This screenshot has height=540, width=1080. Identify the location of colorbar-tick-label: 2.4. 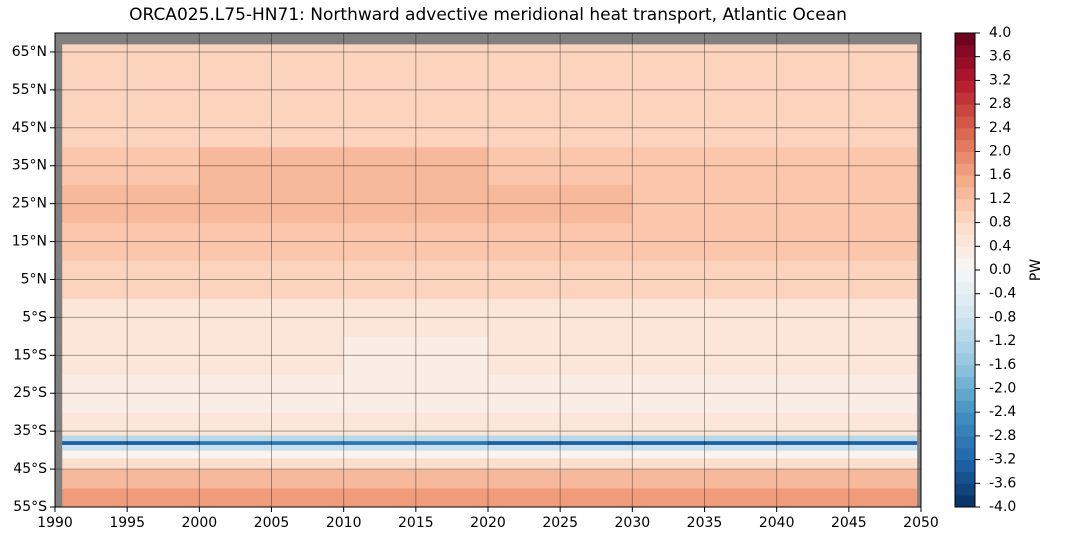
(1000, 128).